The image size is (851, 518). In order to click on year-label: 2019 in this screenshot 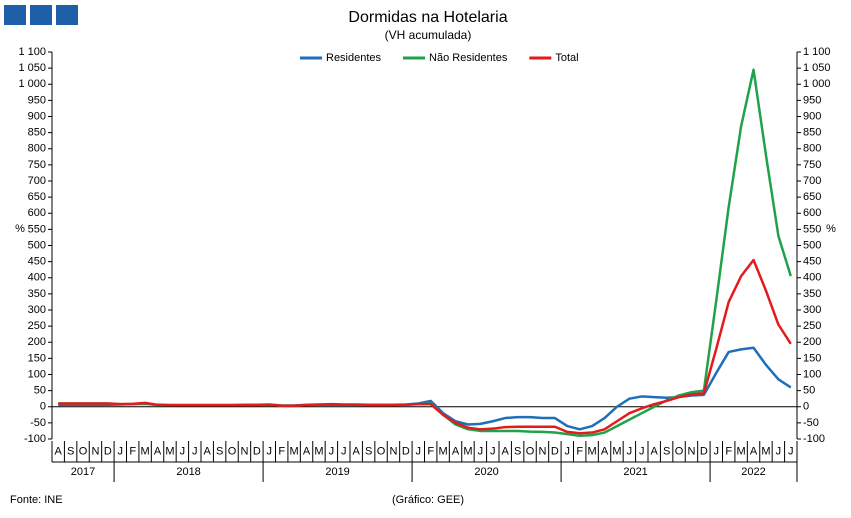, I will do `click(337, 472)`.